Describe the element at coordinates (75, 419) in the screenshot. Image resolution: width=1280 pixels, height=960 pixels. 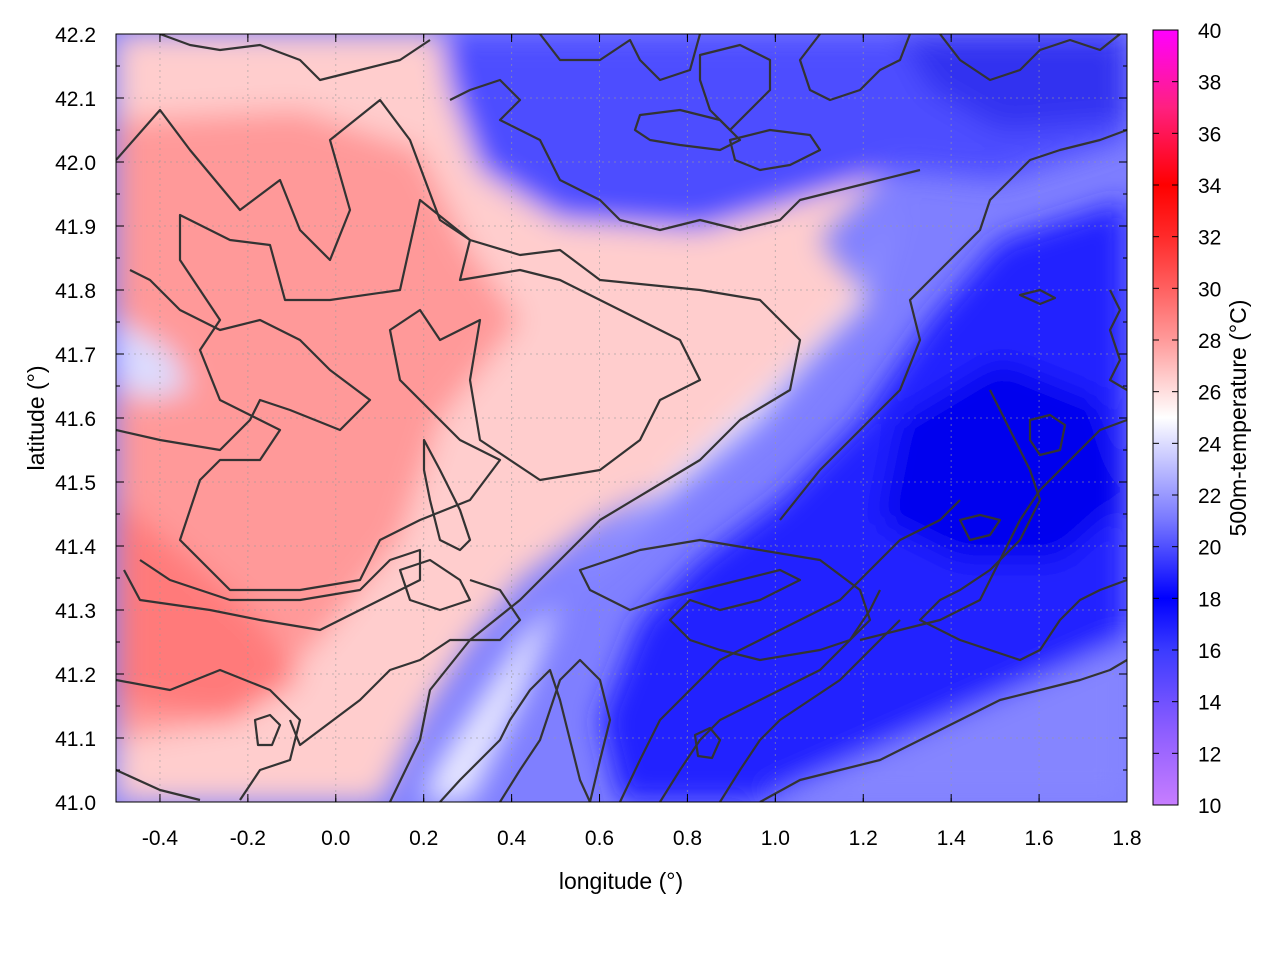
I see `y-tick-label: 41.6` at that location.